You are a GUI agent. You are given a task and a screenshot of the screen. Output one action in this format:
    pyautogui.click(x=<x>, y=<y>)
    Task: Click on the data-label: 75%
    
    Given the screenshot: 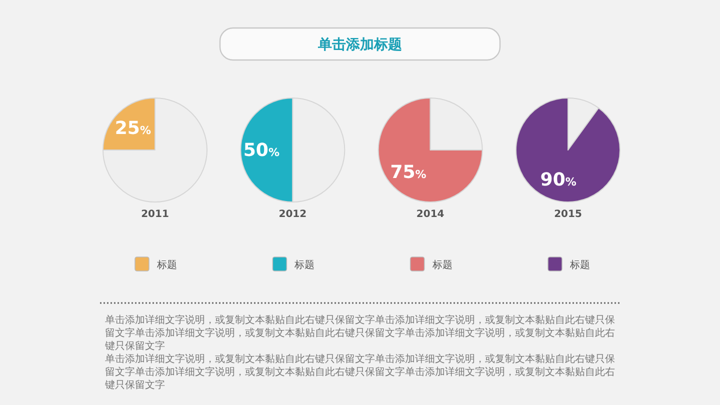 What is the action you would take?
    pyautogui.click(x=408, y=173)
    